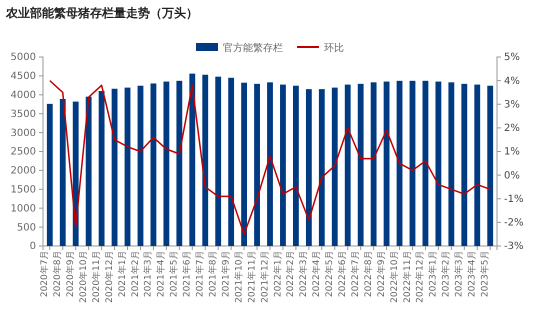  Describe the element at coordinates (304, 274) in the screenshot. I see `x-tick-label: 2022年3月` at that location.